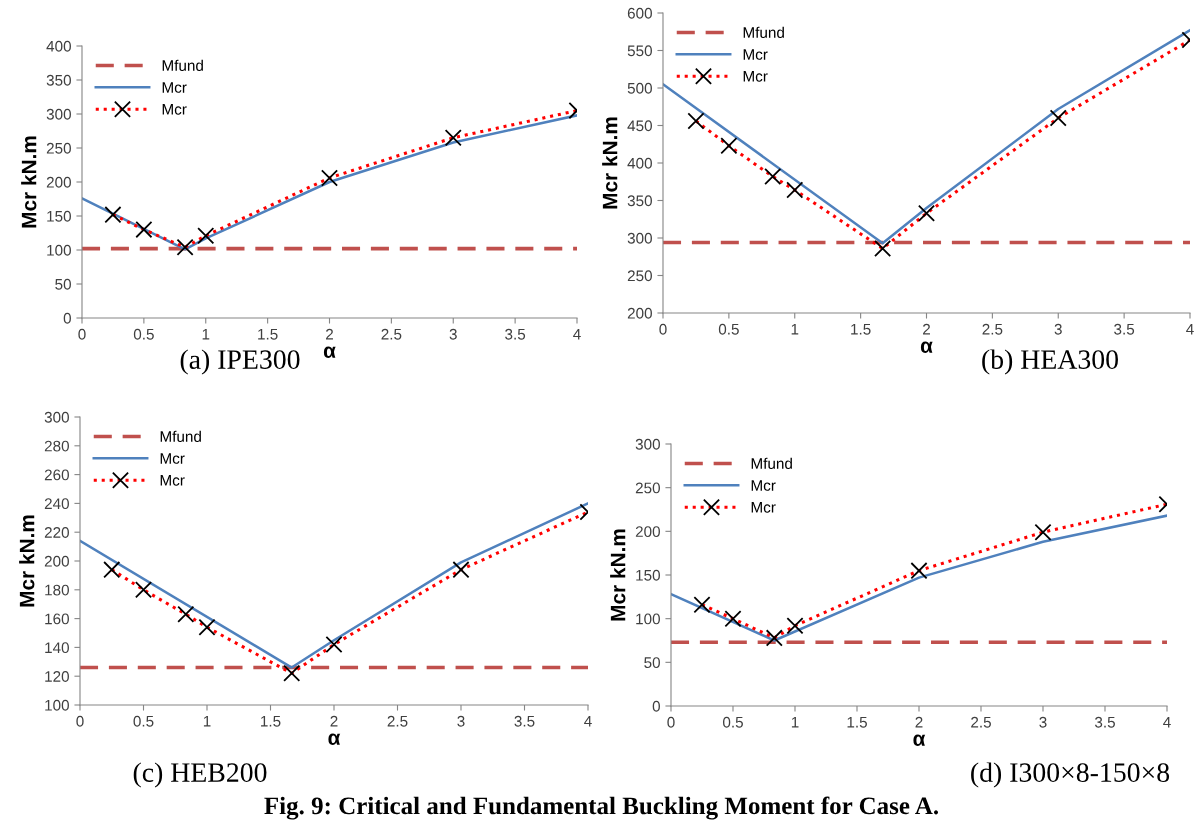 The image size is (1203, 825). What do you see at coordinates (639, 51) in the screenshot?
I see `y-tick-label: 550` at bounding box center [639, 51].